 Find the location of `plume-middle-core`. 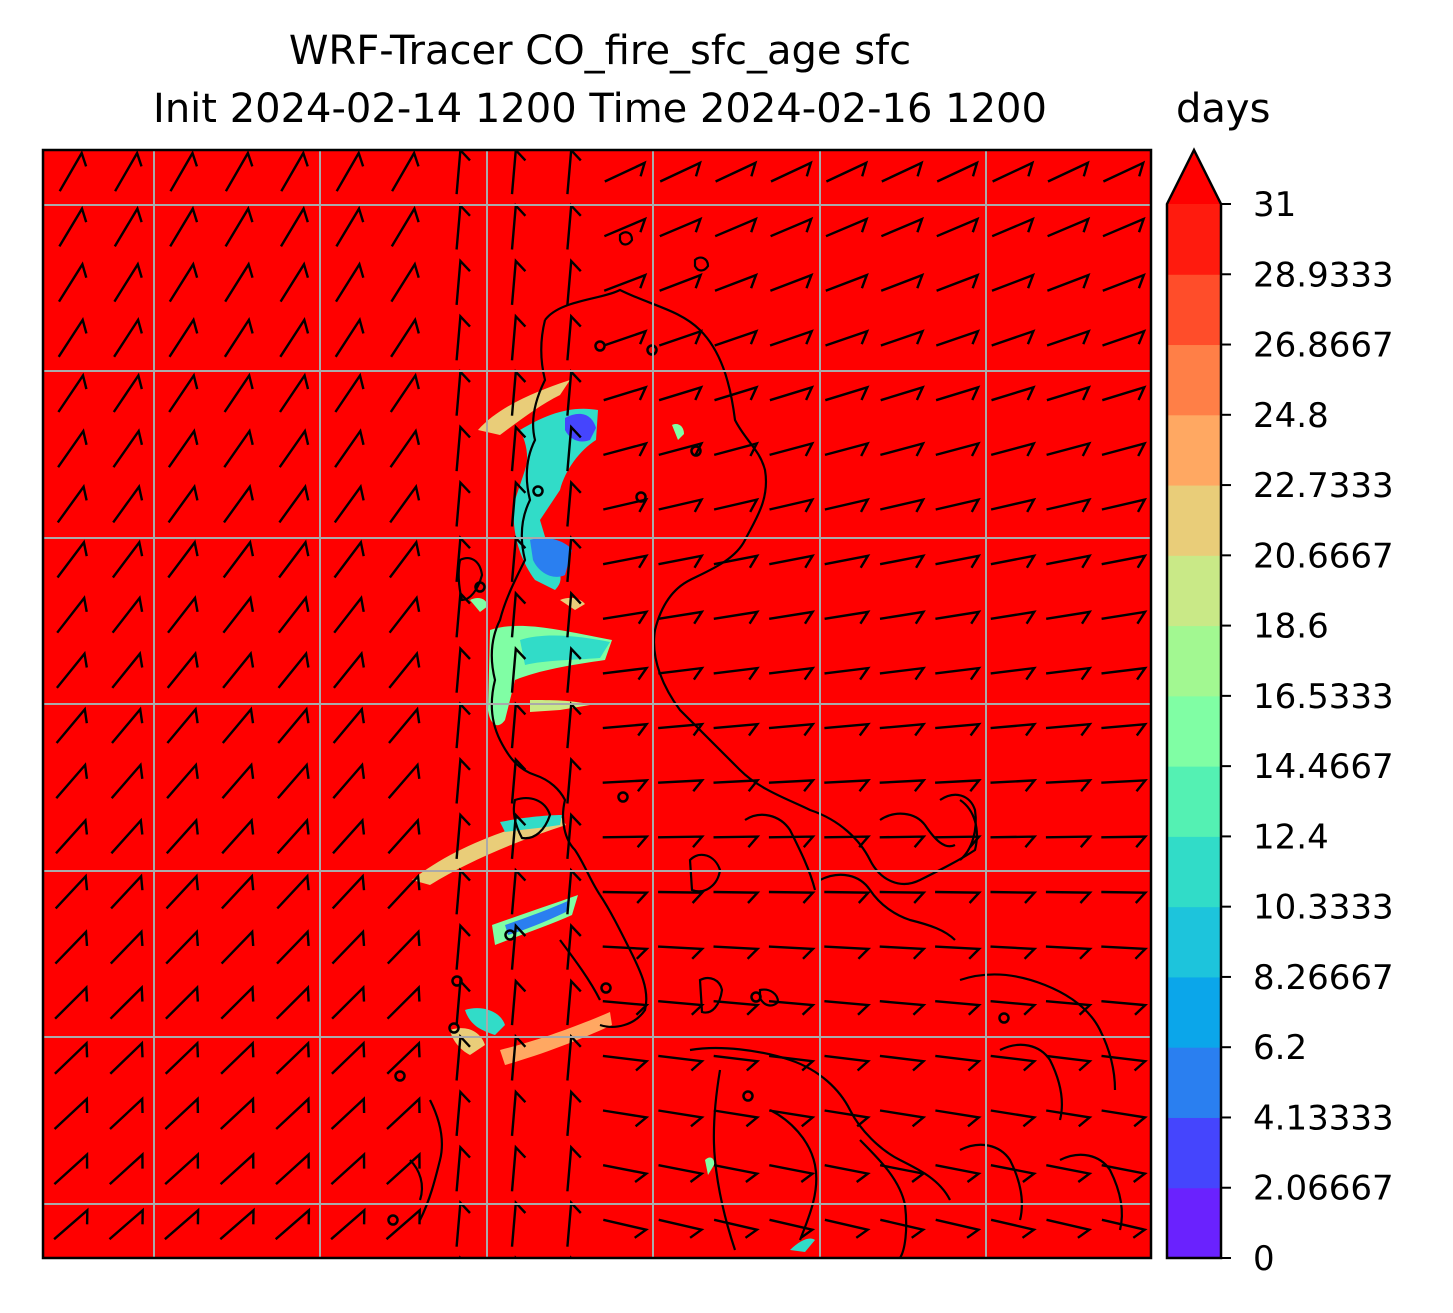

plume-middle-core is located at coordinates (565, 650).